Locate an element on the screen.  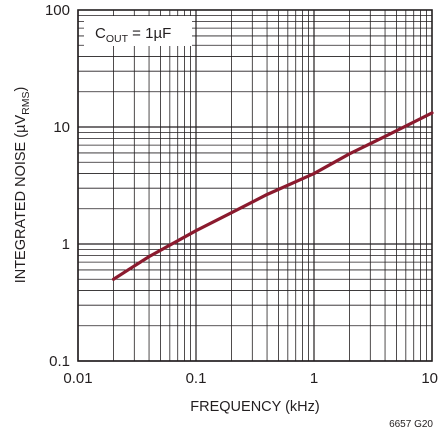
annotation-box: COUT = 1µF is located at coordinates (138, 31).